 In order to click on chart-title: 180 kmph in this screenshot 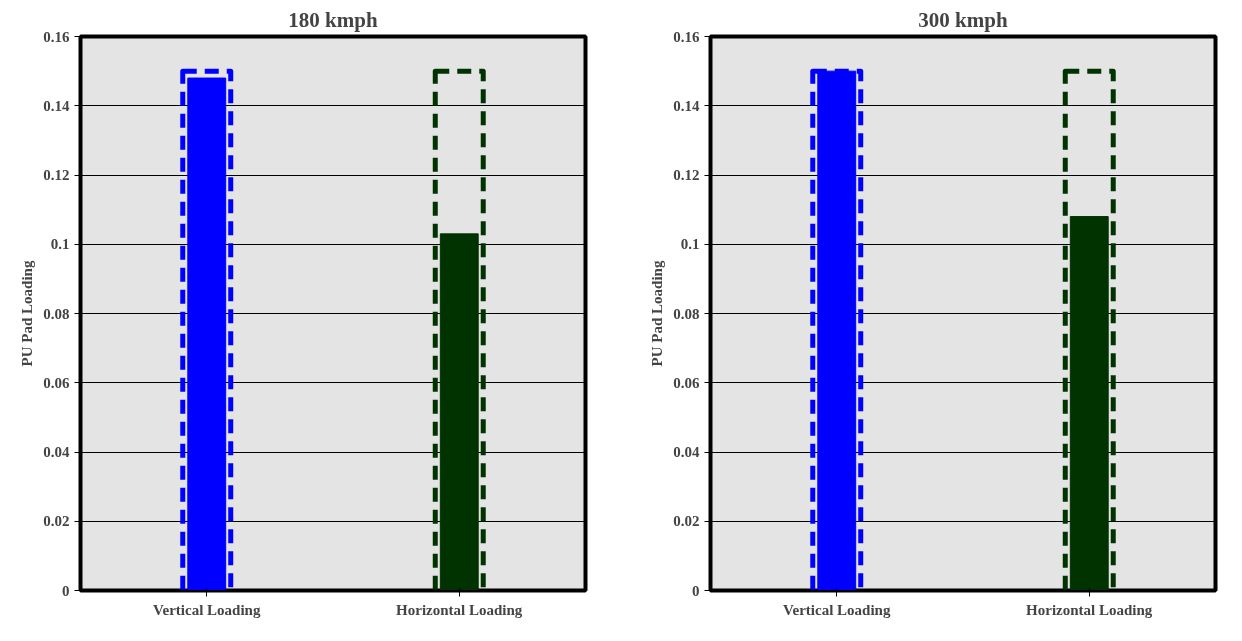, I will do `click(333, 19)`.